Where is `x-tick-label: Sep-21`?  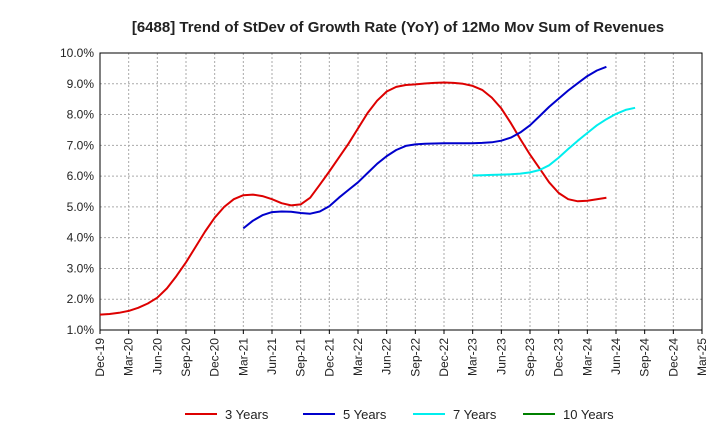 x-tick-label: Sep-21 is located at coordinates (301, 357).